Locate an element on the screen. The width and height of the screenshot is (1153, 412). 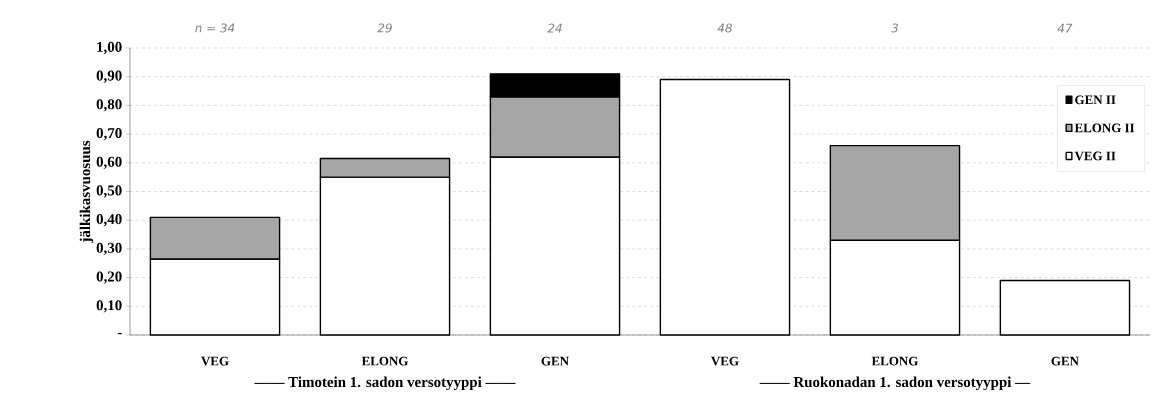
text: n = 34 is located at coordinates (215, 28).